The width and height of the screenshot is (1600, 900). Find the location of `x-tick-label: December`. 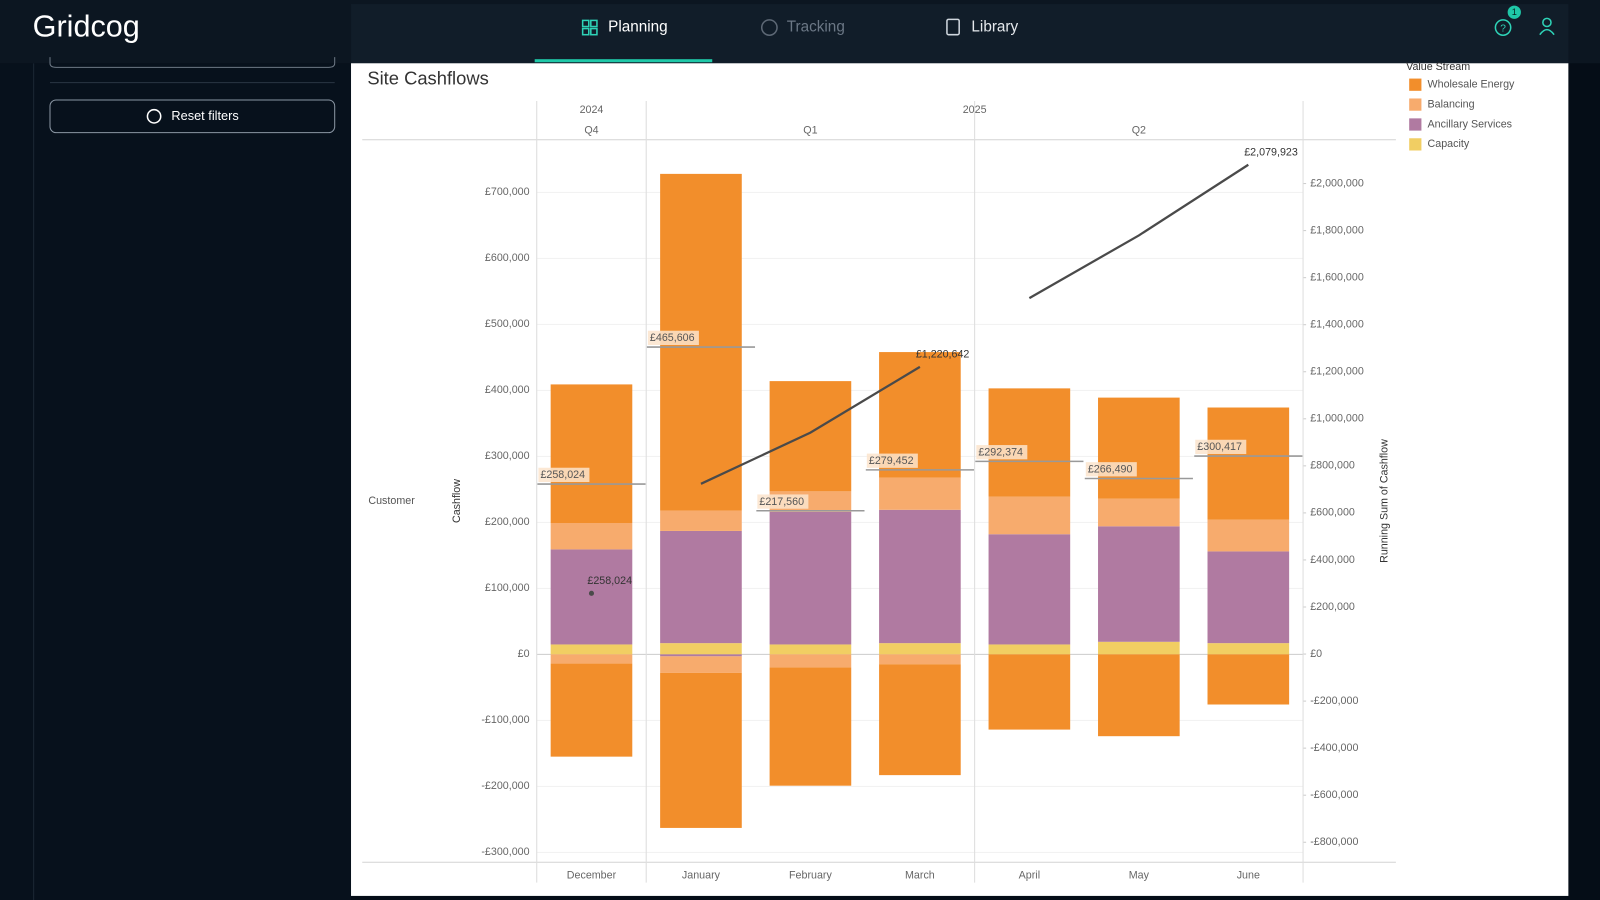

x-tick-label: December is located at coordinates (592, 875).